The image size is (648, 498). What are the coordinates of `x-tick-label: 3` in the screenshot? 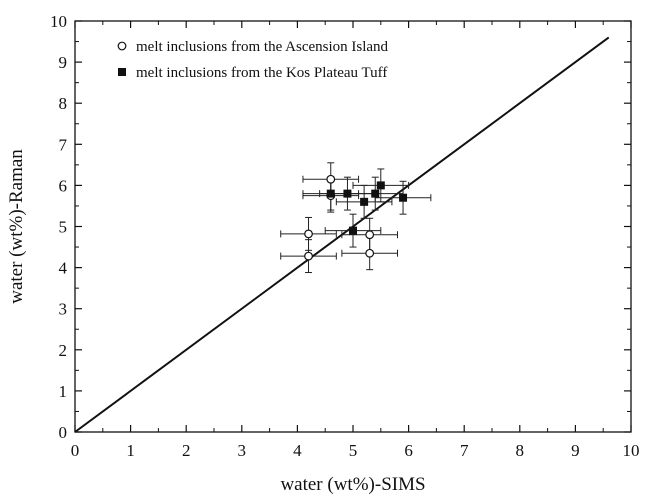 It's located at (242, 450).